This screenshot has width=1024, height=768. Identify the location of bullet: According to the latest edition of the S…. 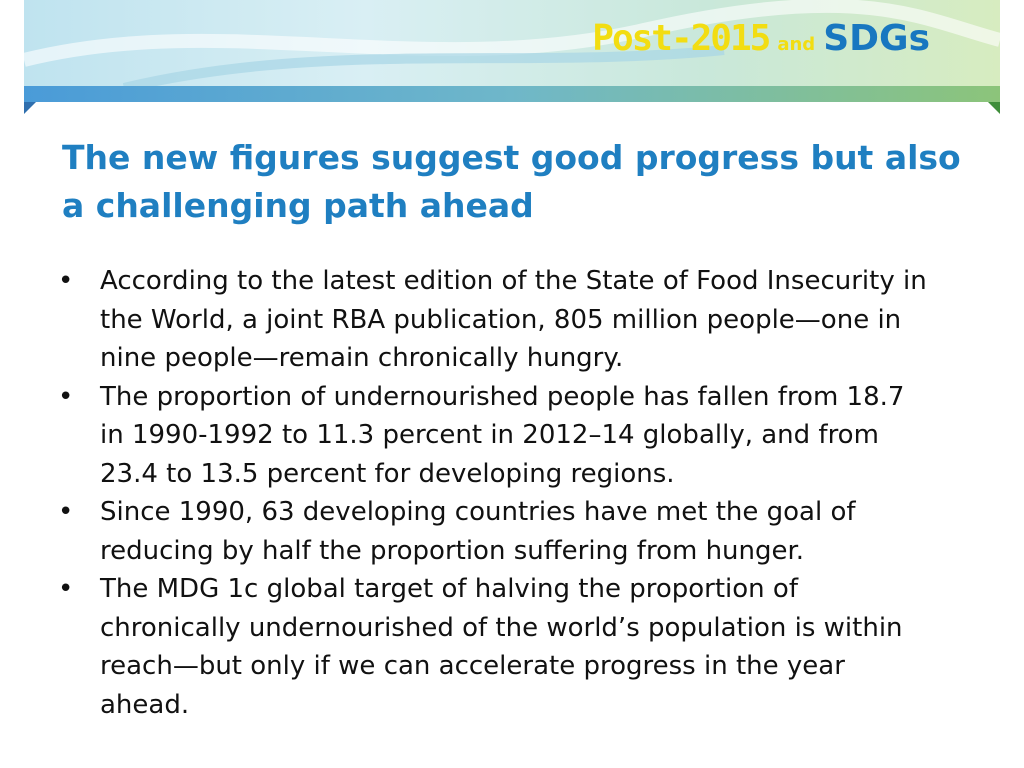
(493, 320).